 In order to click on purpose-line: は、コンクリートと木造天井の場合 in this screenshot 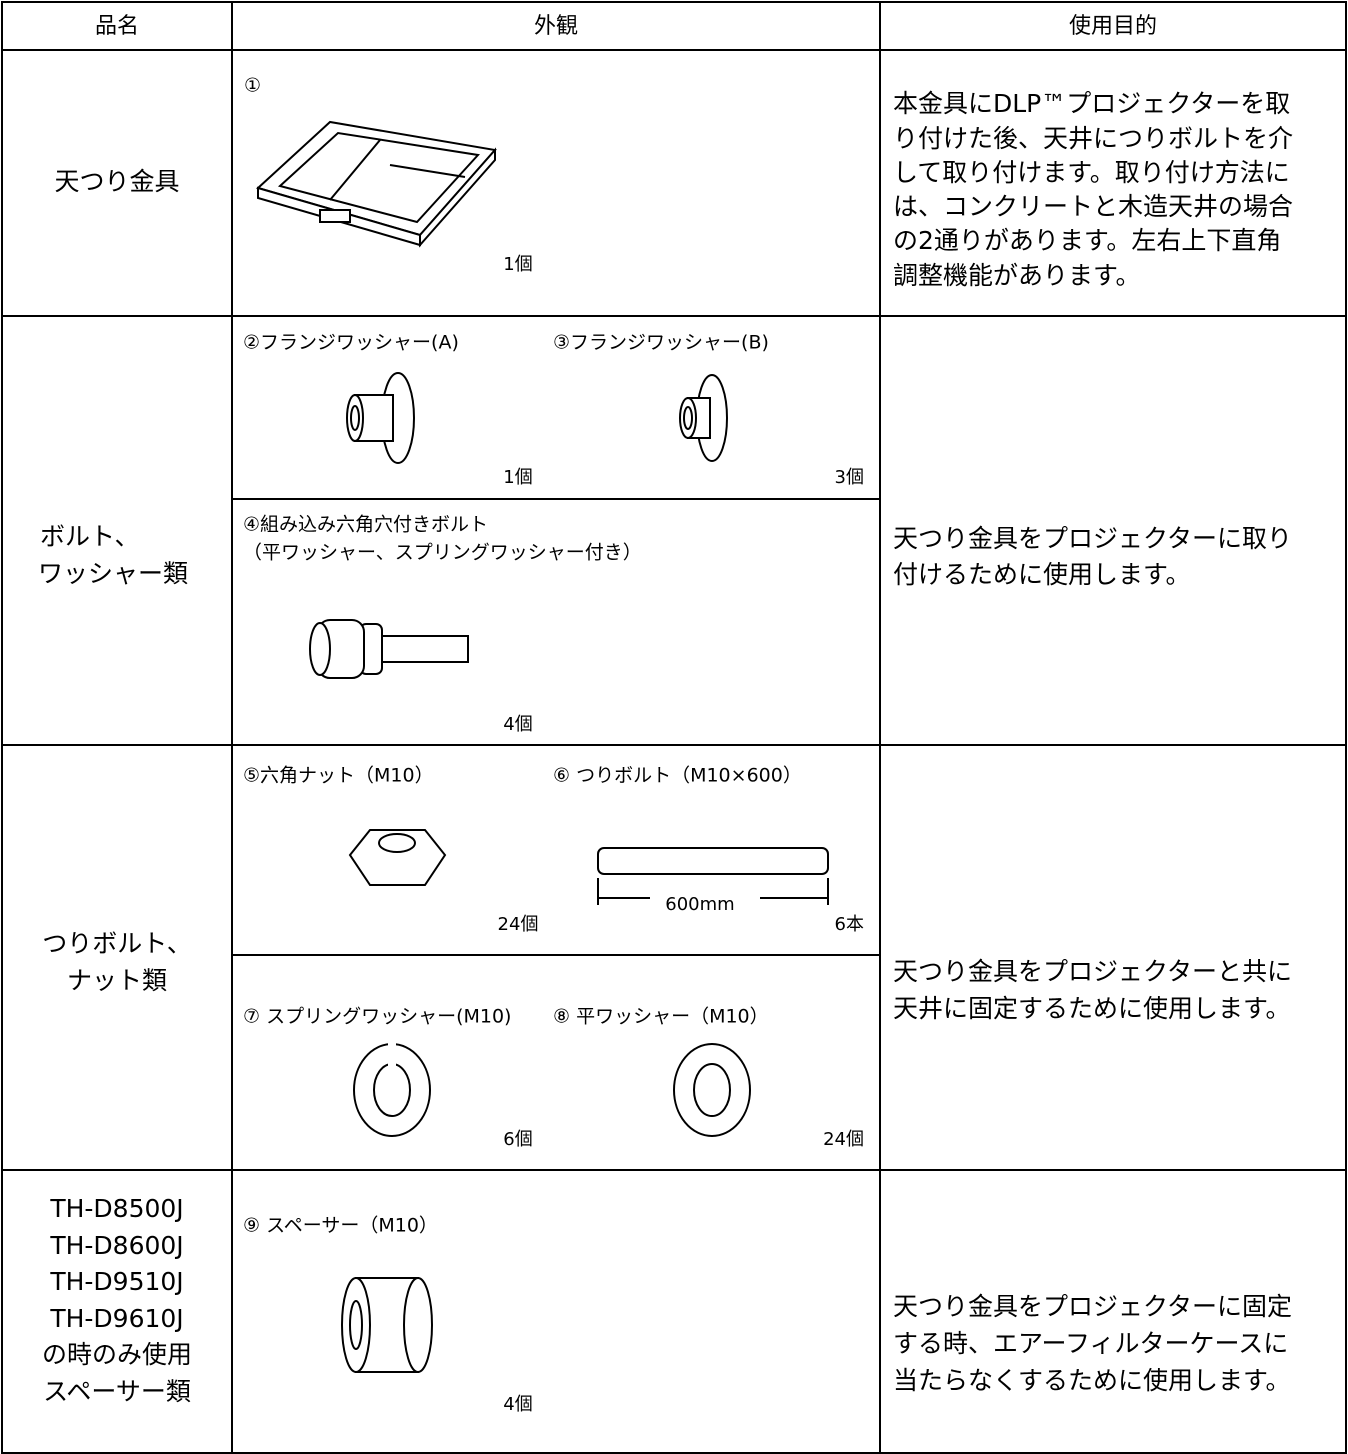, I will do `click(1093, 206)`.